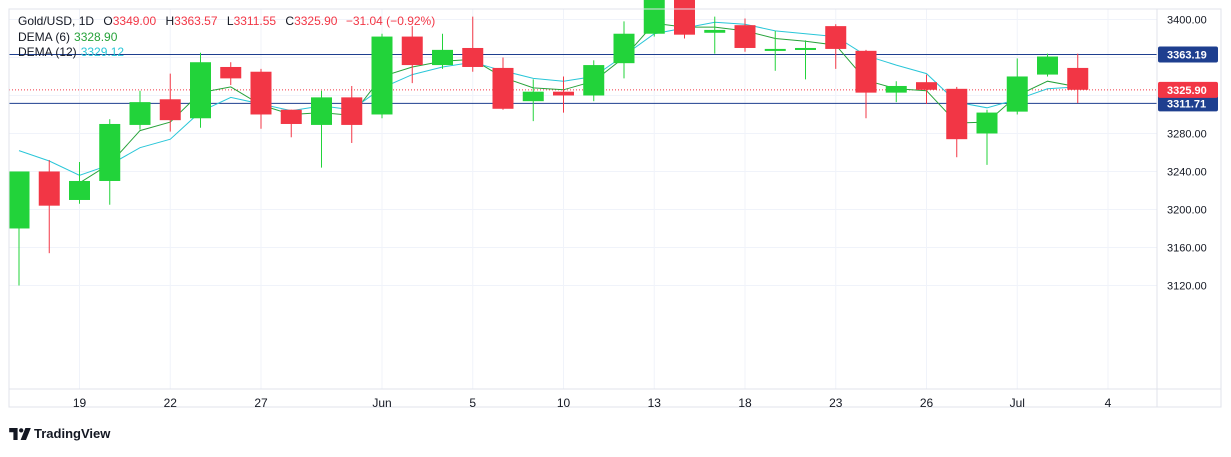  Describe the element at coordinates (655, 403) in the screenshot. I see `x-tick-label: 13` at that location.